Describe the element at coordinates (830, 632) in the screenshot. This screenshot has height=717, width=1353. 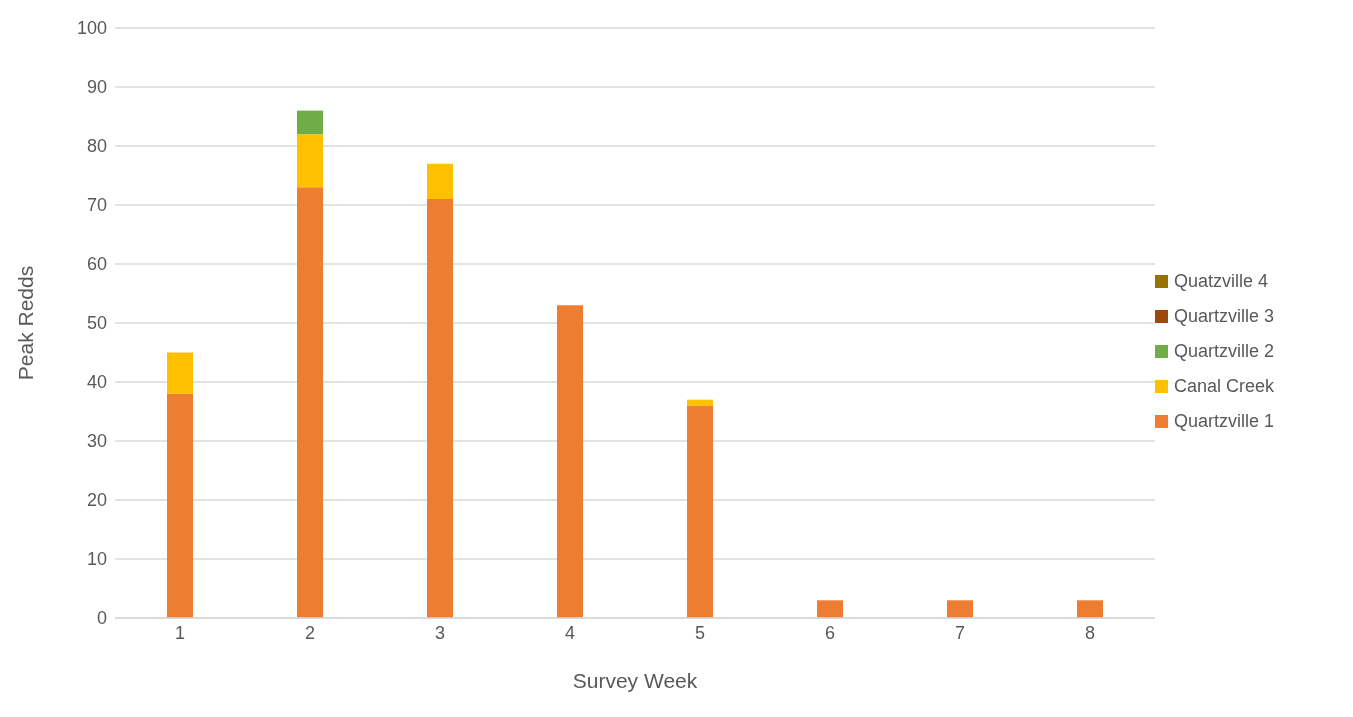
I see `x-tick-label: 6` at that location.